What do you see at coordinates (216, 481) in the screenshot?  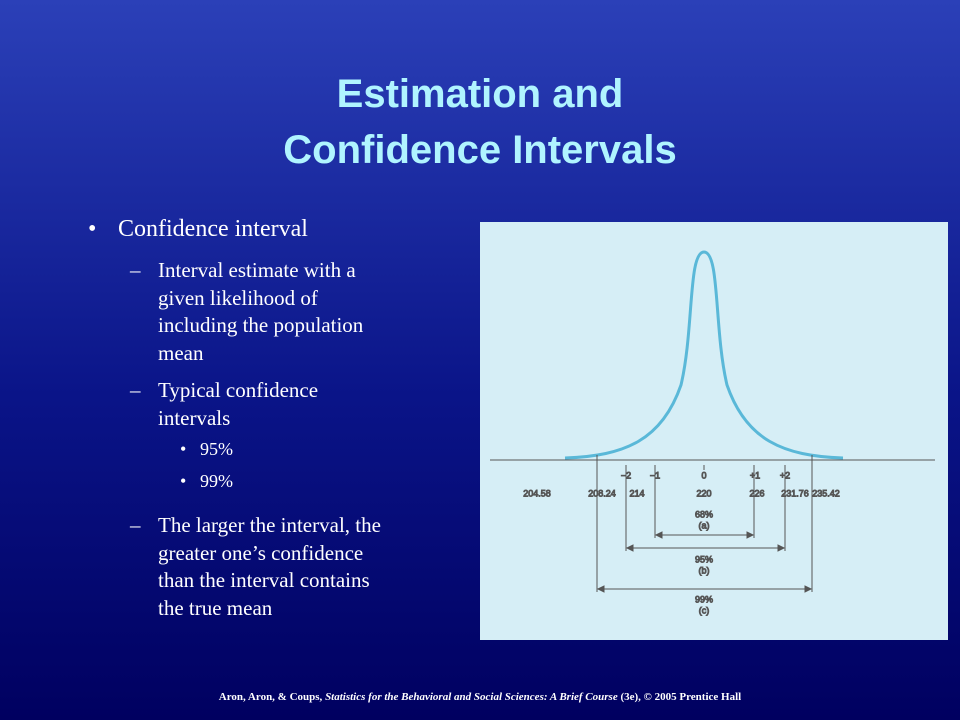 I see `sub-bullet-text: 99%` at bounding box center [216, 481].